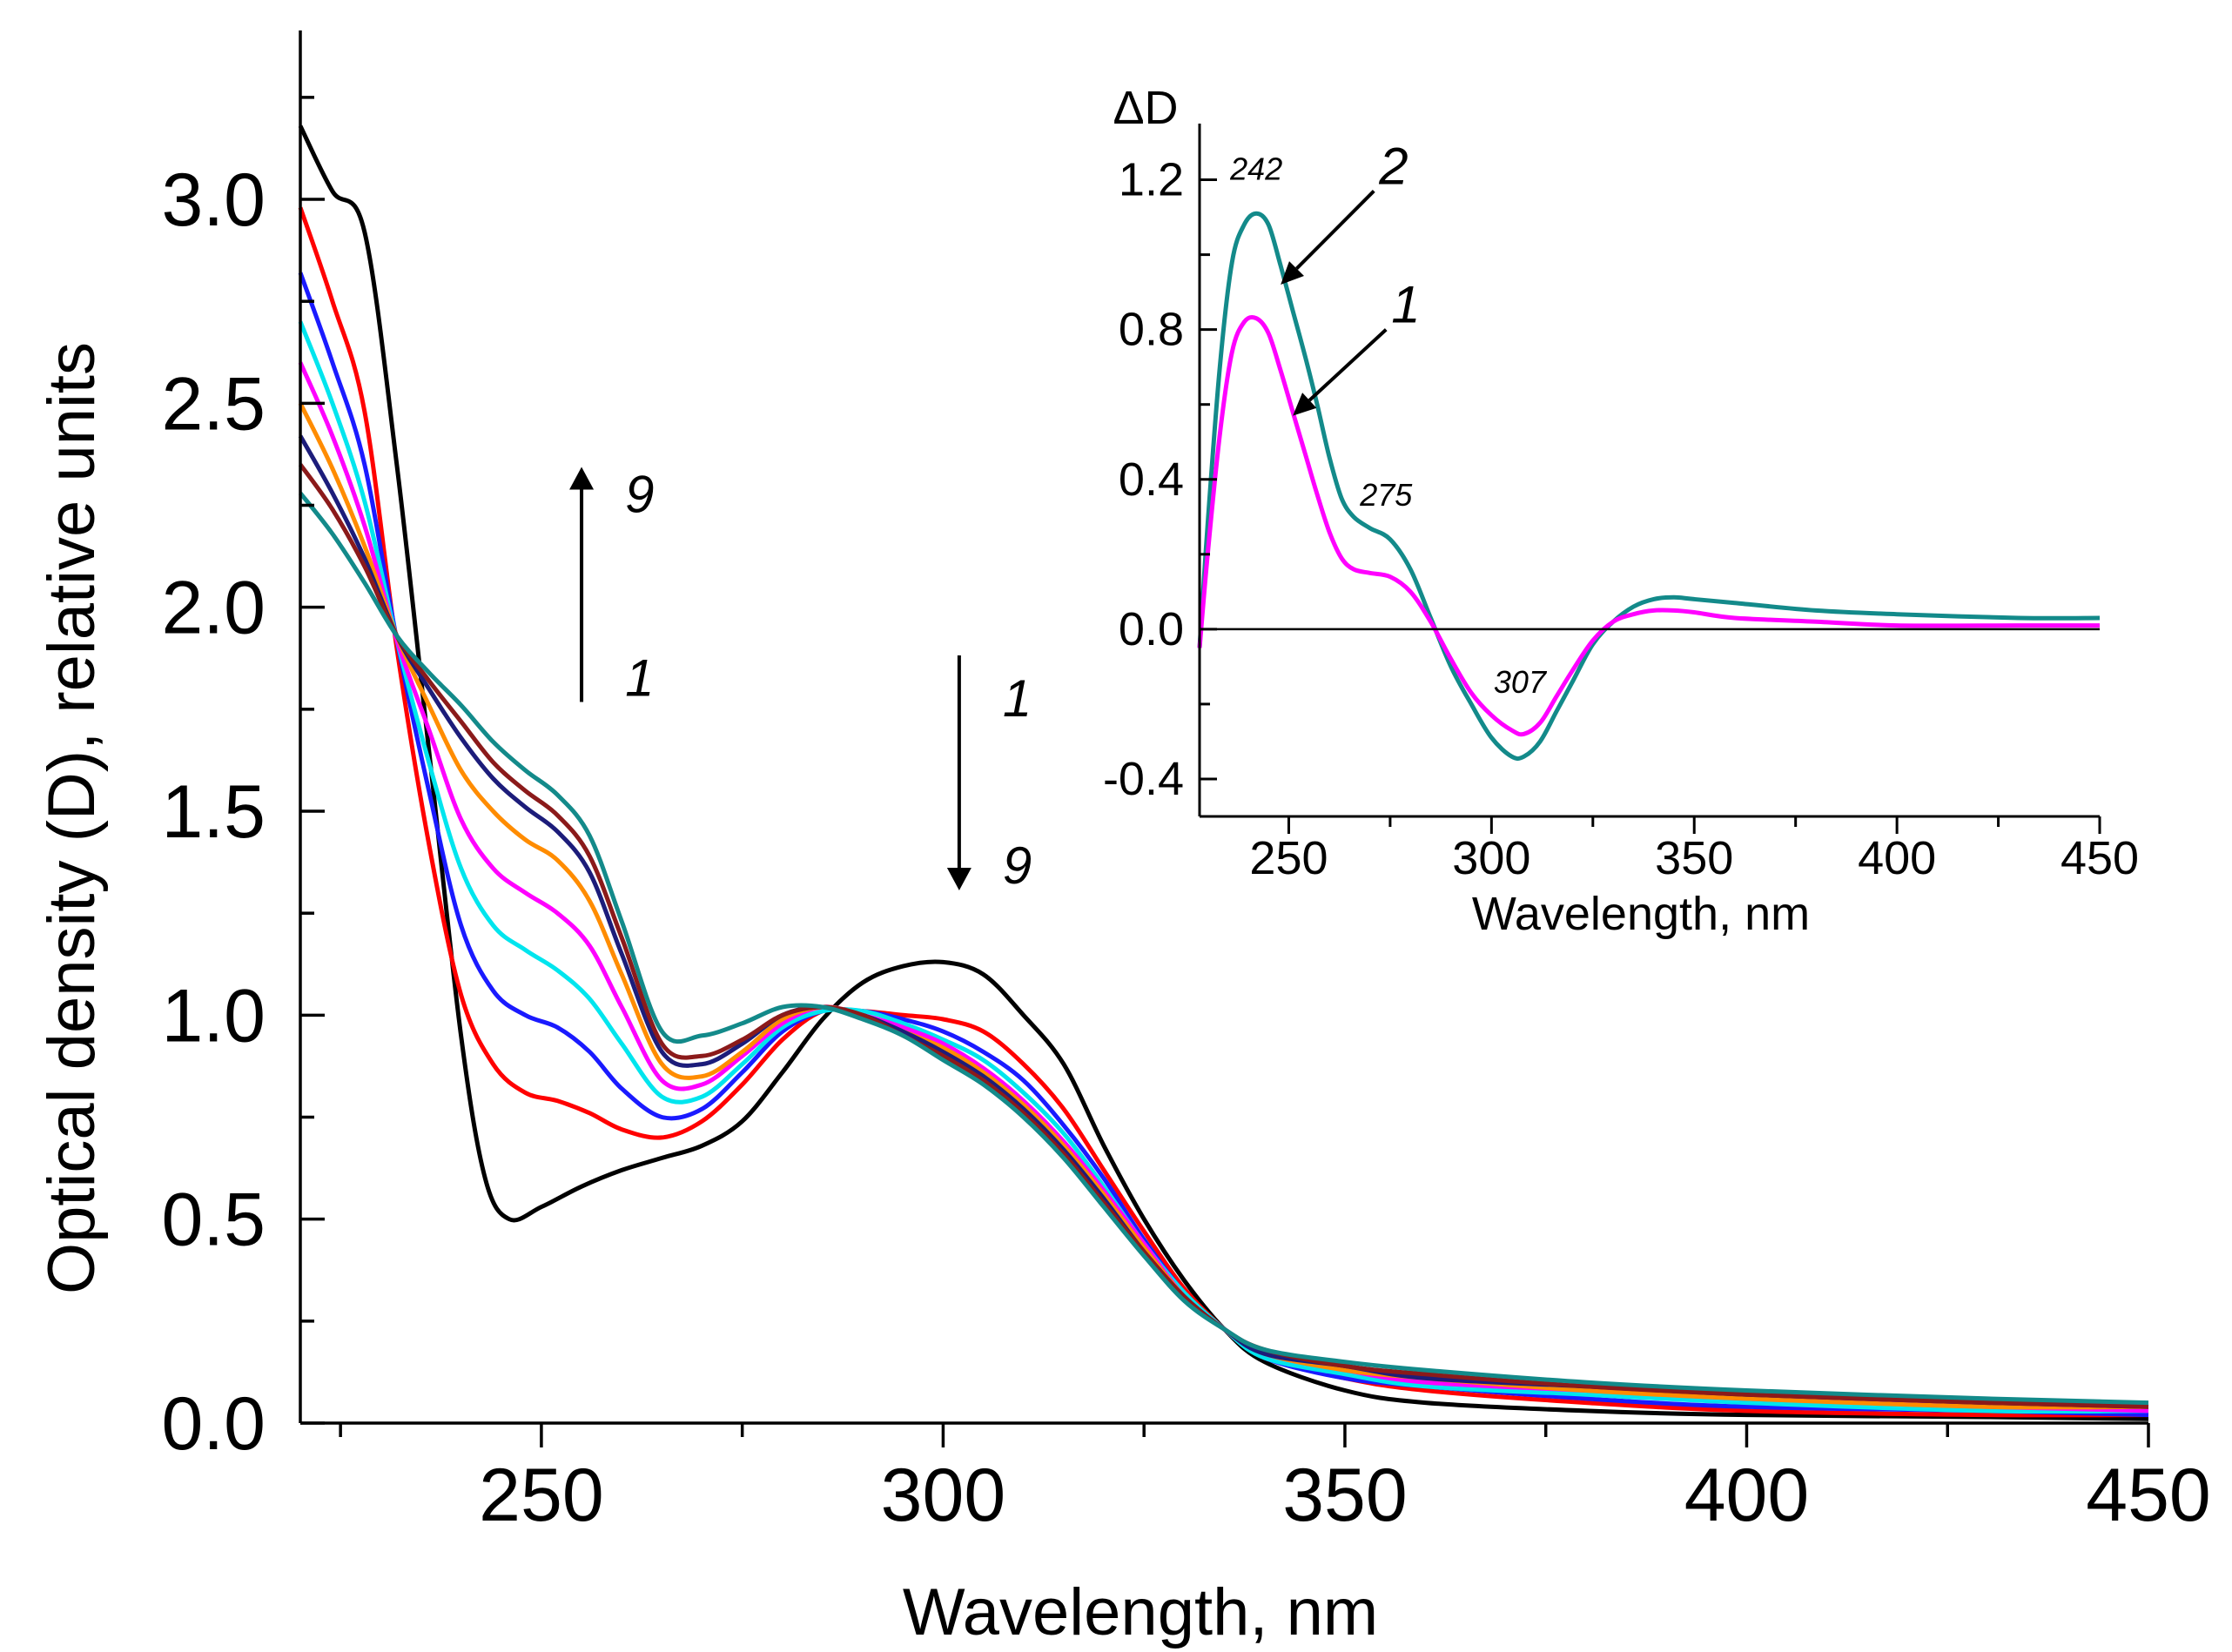 This screenshot has height=1652, width=2232. I want to click on main-annotation-3: 1, so click(1017, 699).